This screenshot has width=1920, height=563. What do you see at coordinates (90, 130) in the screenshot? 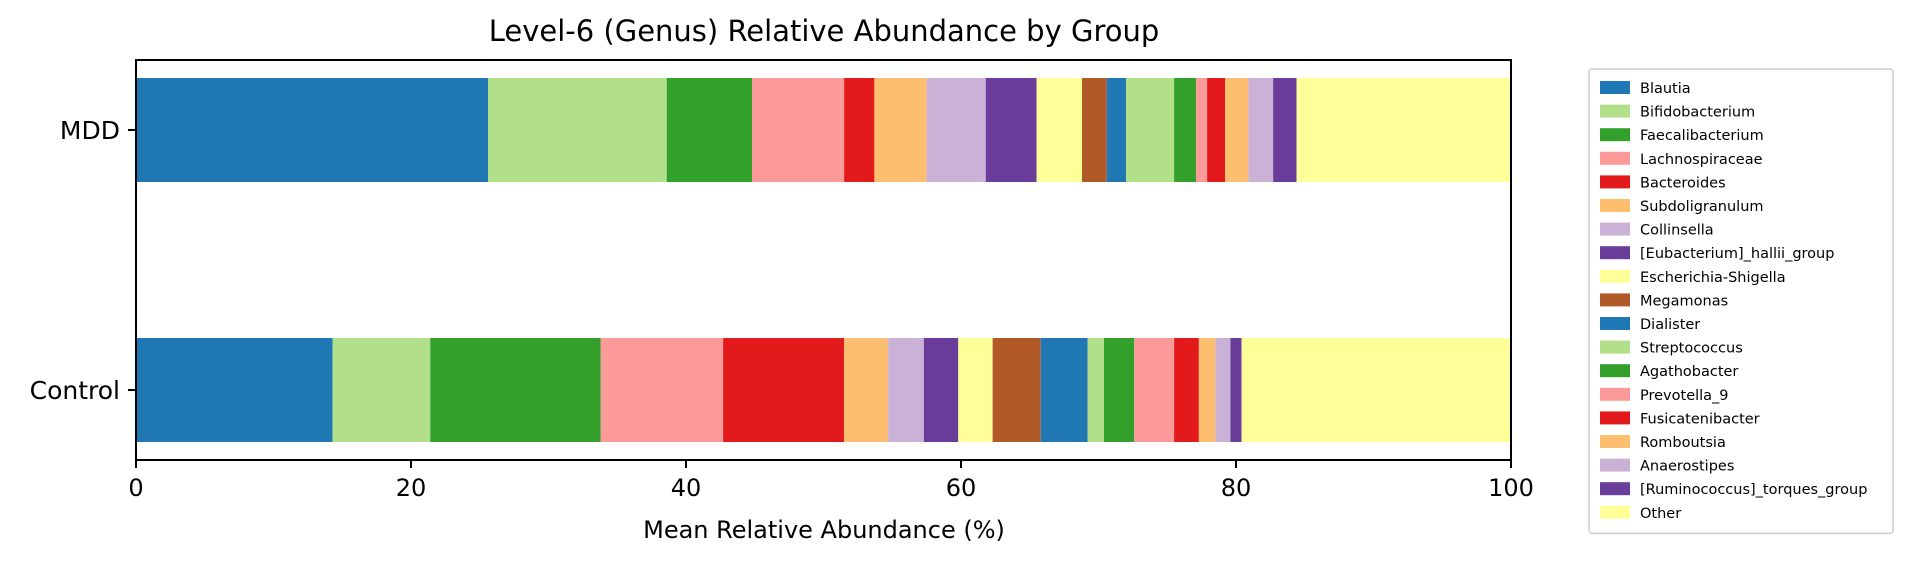
I see `y-tick-label-mdd: MDD` at bounding box center [90, 130].